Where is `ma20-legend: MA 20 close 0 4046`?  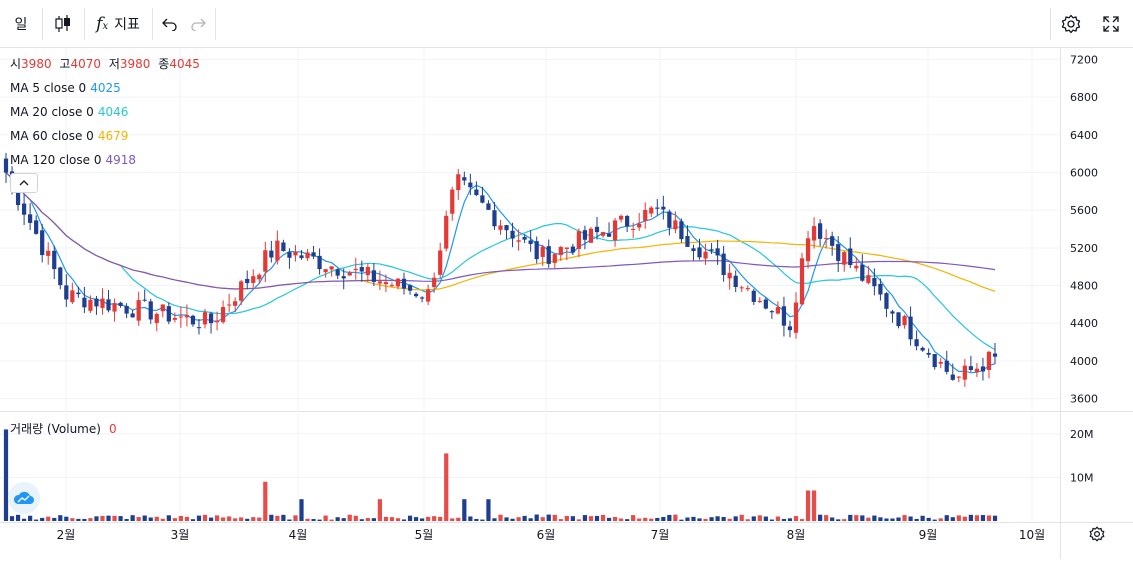 ma20-legend: MA 20 close 0 4046 is located at coordinates (69, 112).